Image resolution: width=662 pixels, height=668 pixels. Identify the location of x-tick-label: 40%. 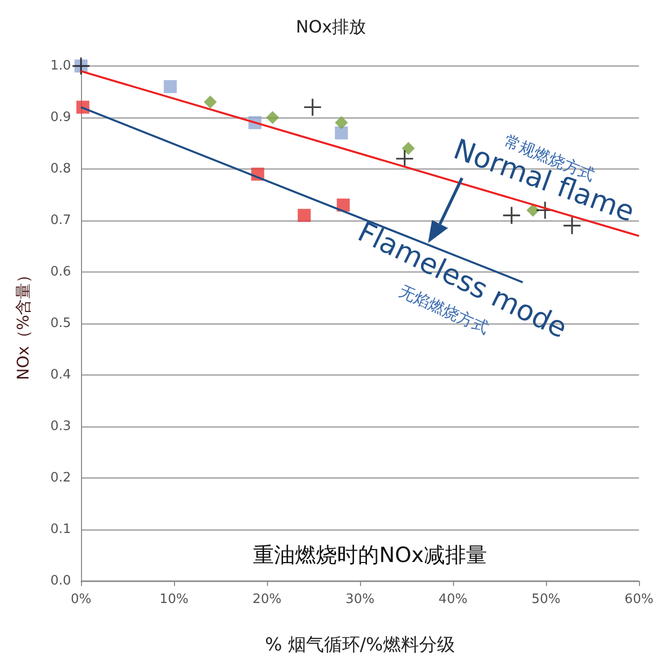
(453, 599).